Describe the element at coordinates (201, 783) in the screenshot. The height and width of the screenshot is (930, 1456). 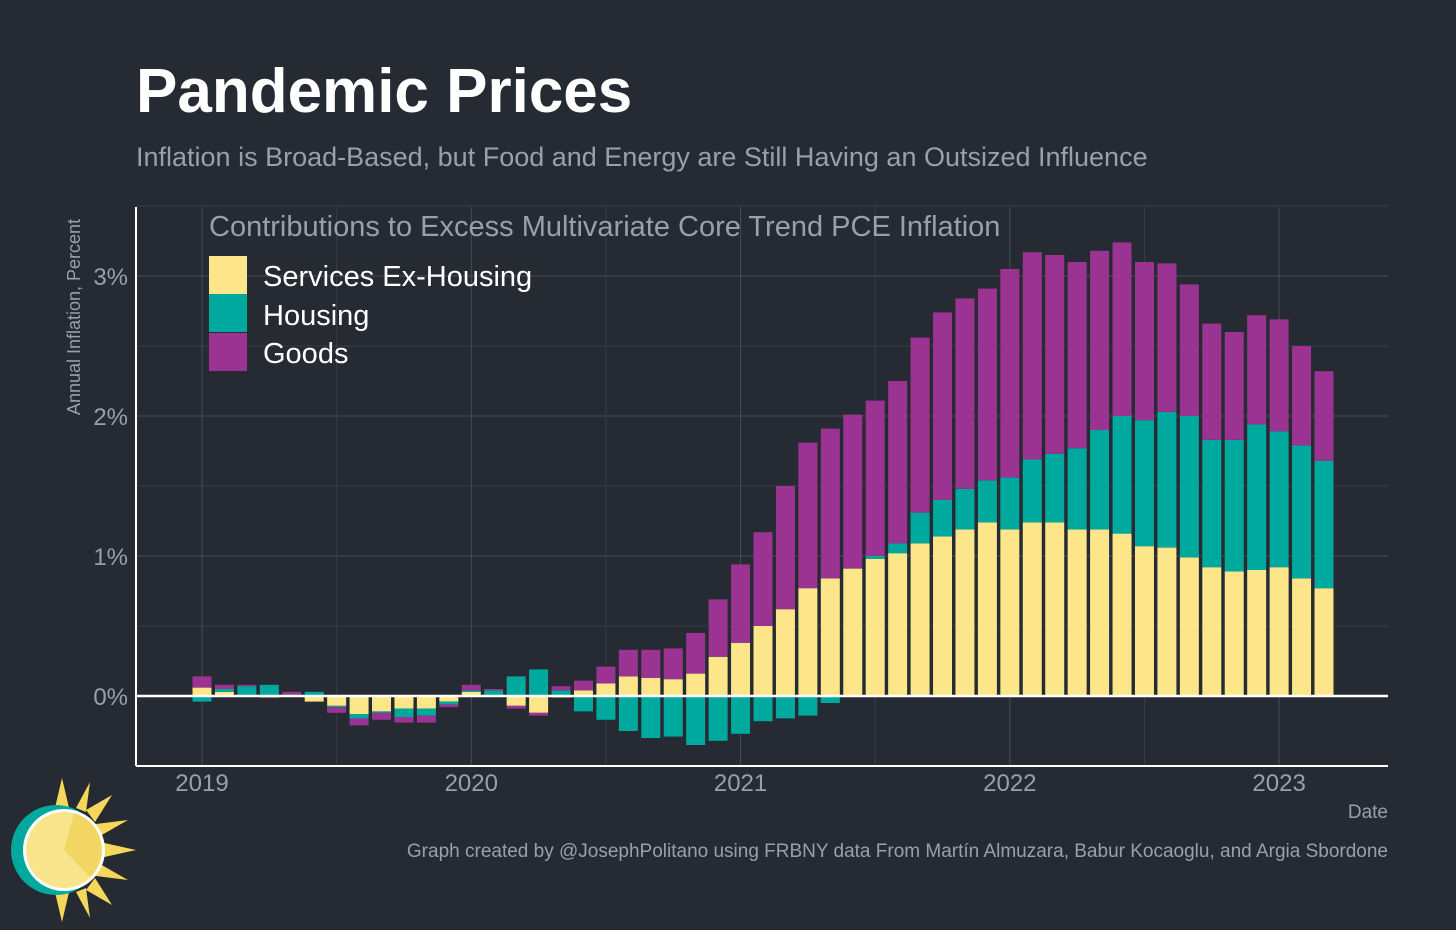
I see `x-tick-label: 2019` at that location.